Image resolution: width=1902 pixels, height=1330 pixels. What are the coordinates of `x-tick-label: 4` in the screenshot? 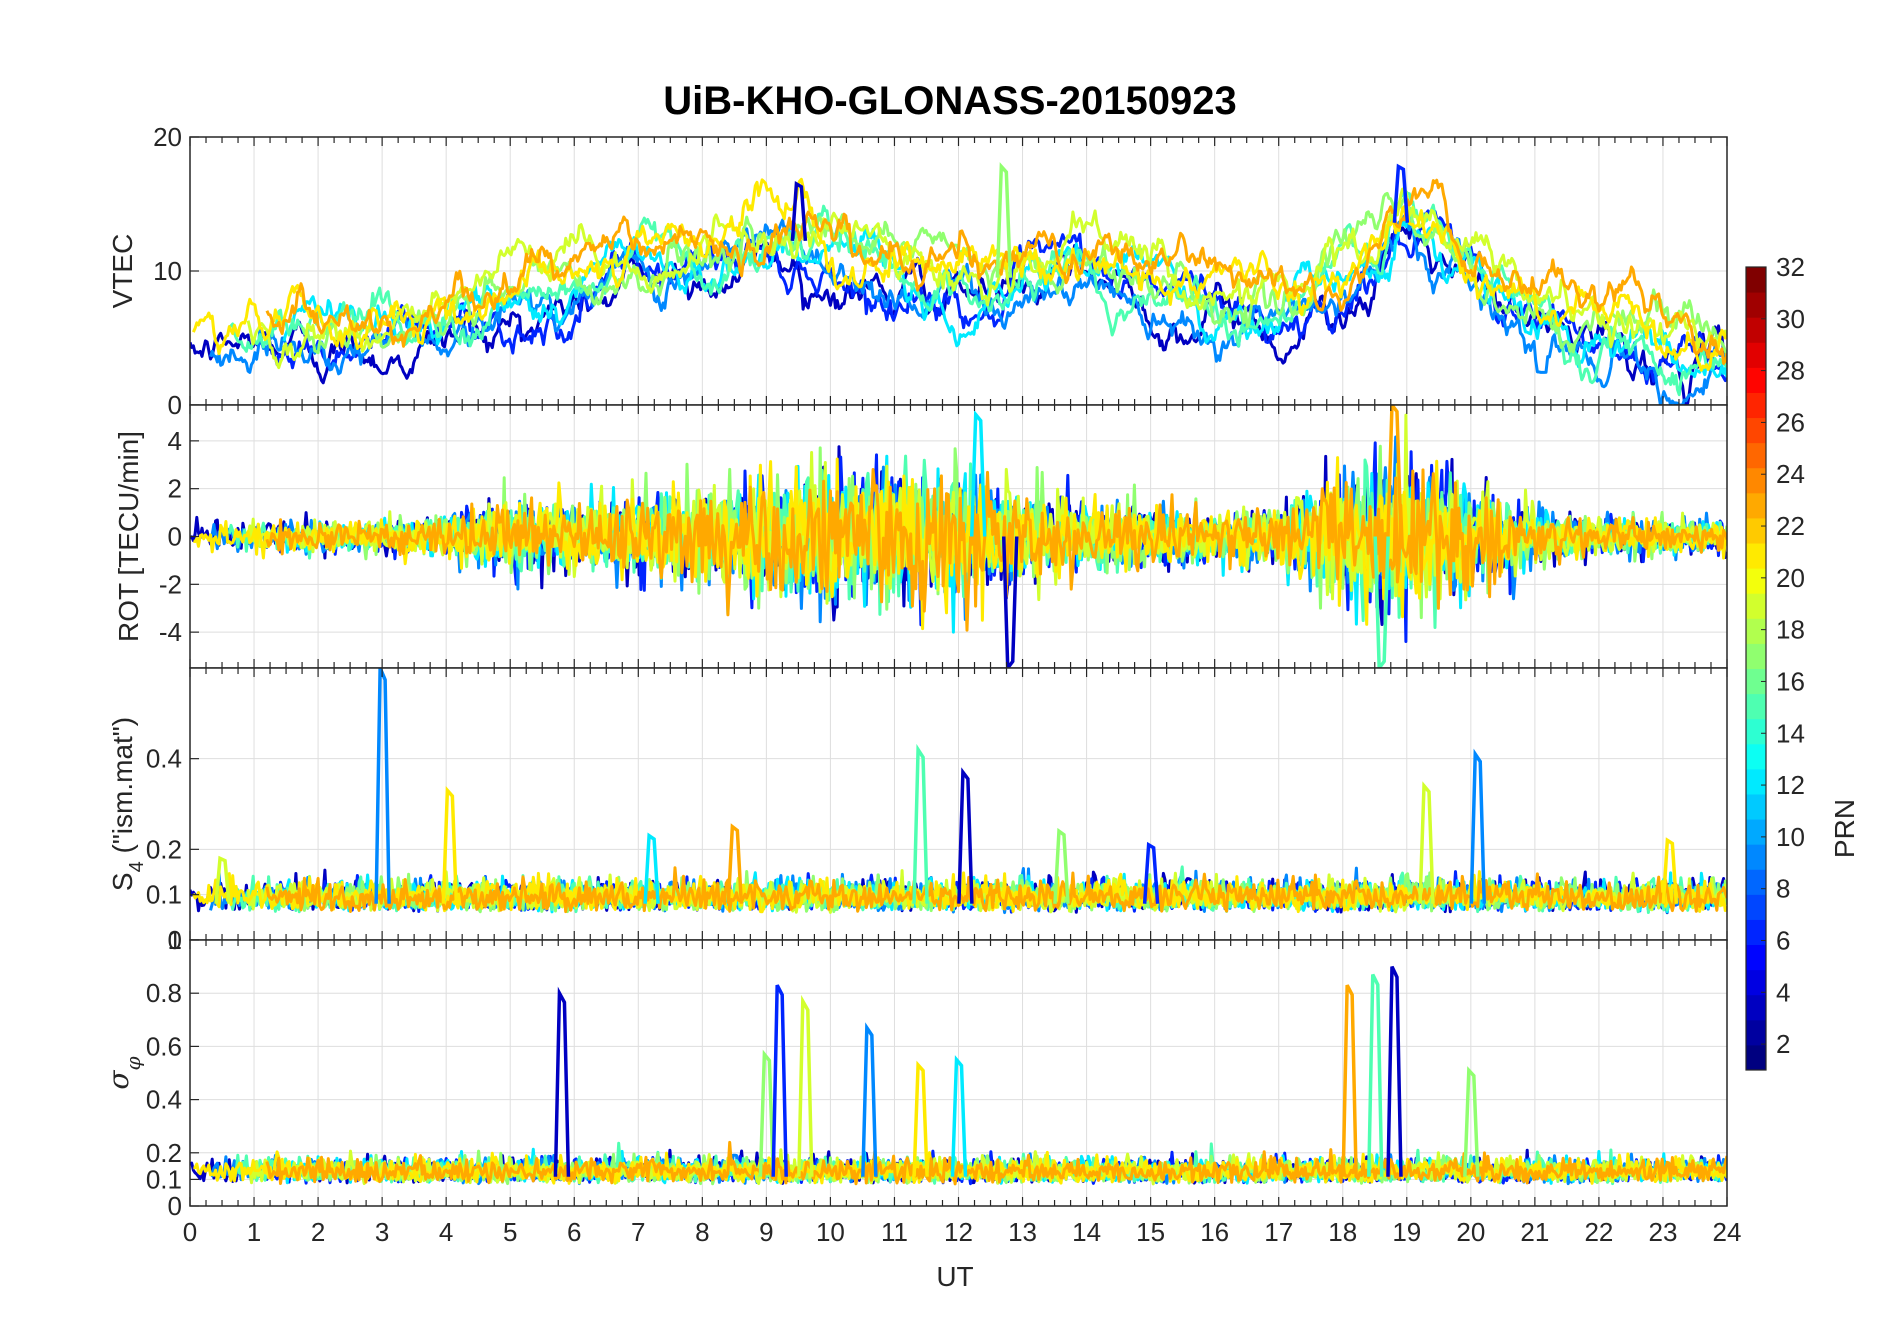 It's located at (446, 1232).